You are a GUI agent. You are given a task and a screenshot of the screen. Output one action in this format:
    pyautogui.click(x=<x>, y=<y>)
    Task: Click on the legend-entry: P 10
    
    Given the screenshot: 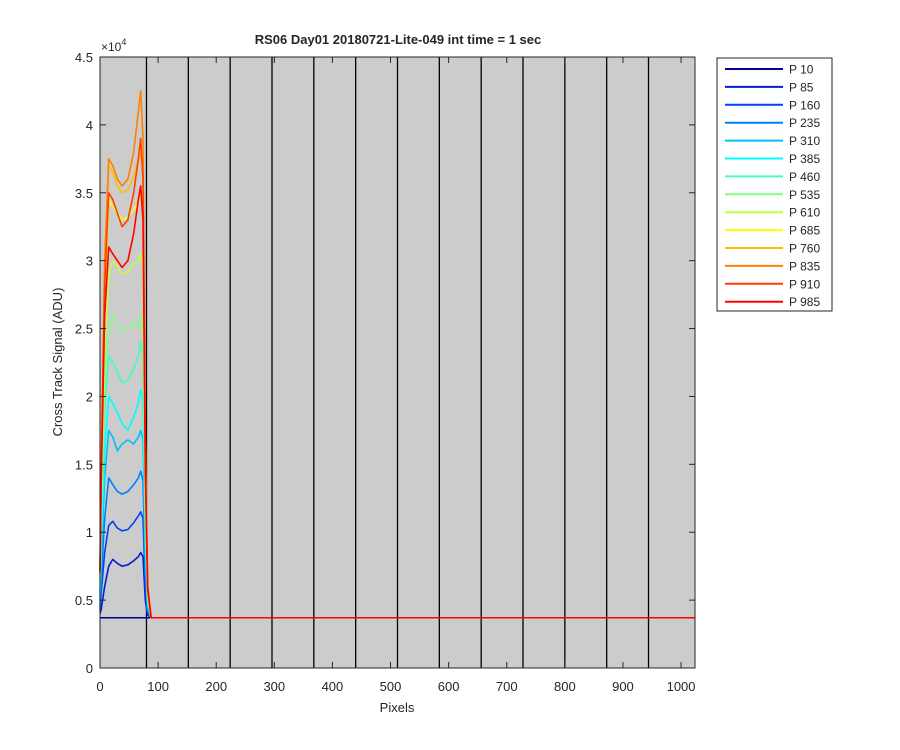 What is the action you would take?
    pyautogui.click(x=801, y=70)
    